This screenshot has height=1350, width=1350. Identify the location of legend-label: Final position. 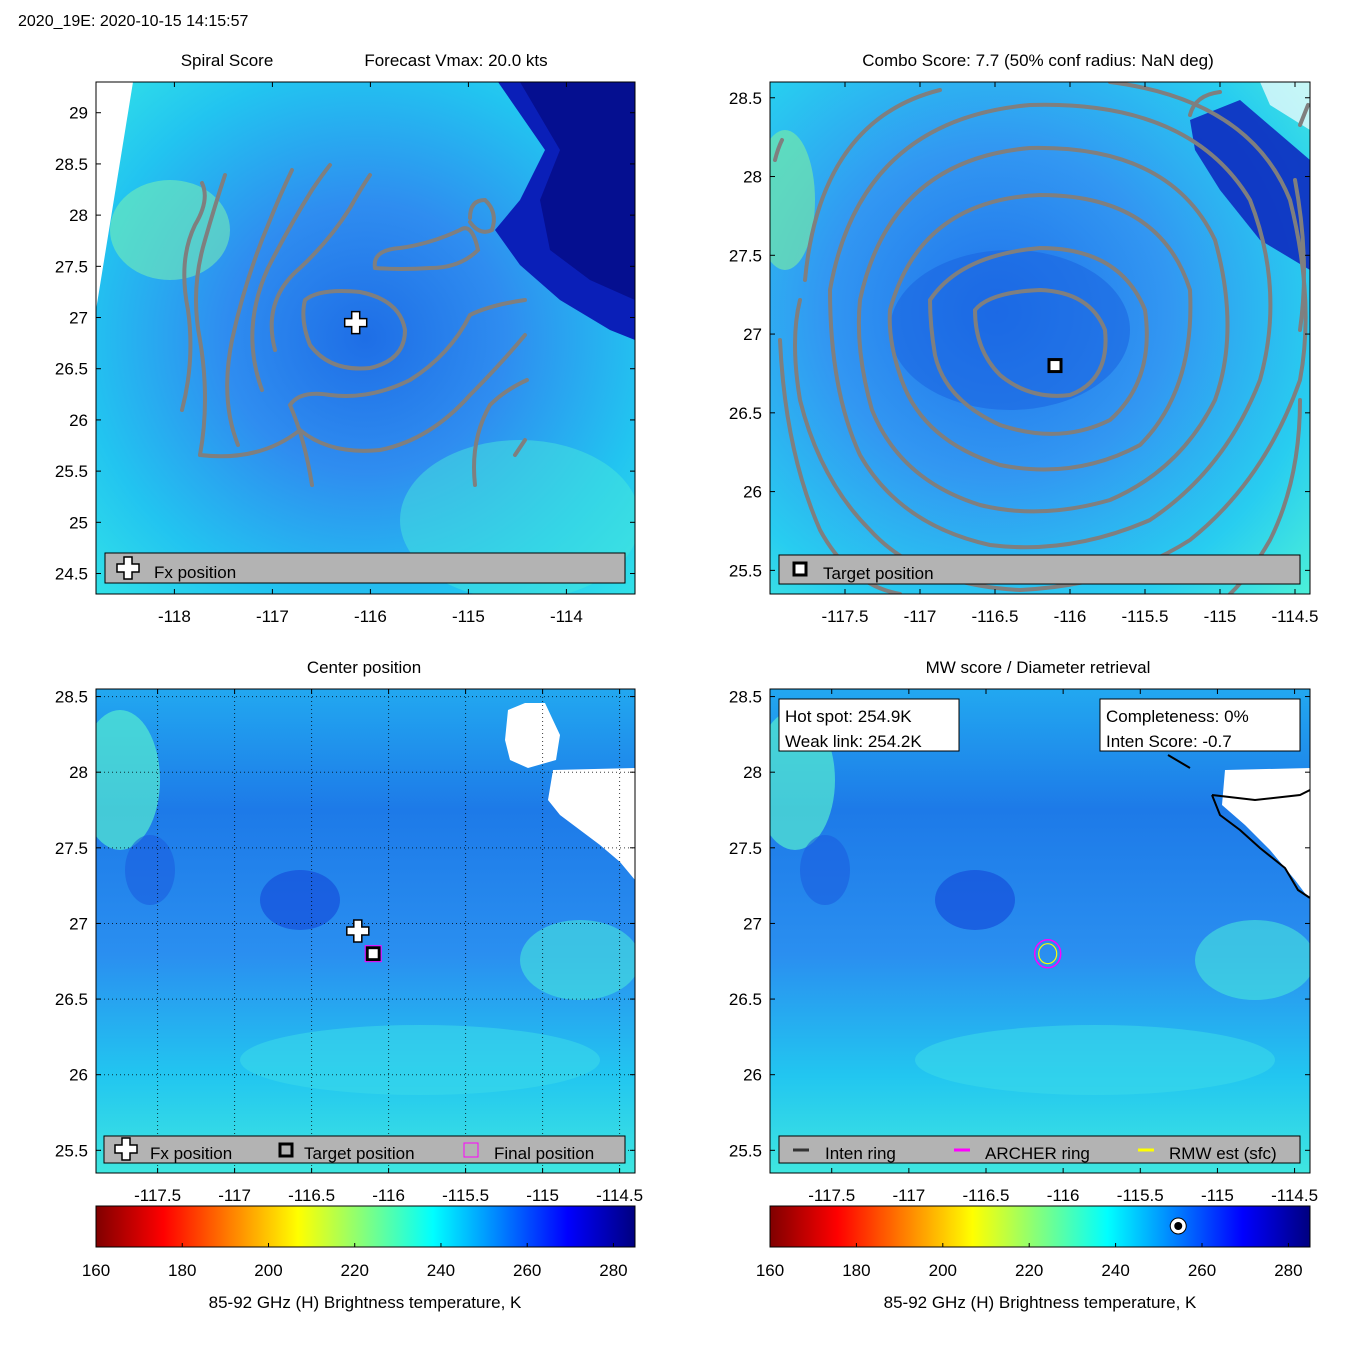
(544, 1153).